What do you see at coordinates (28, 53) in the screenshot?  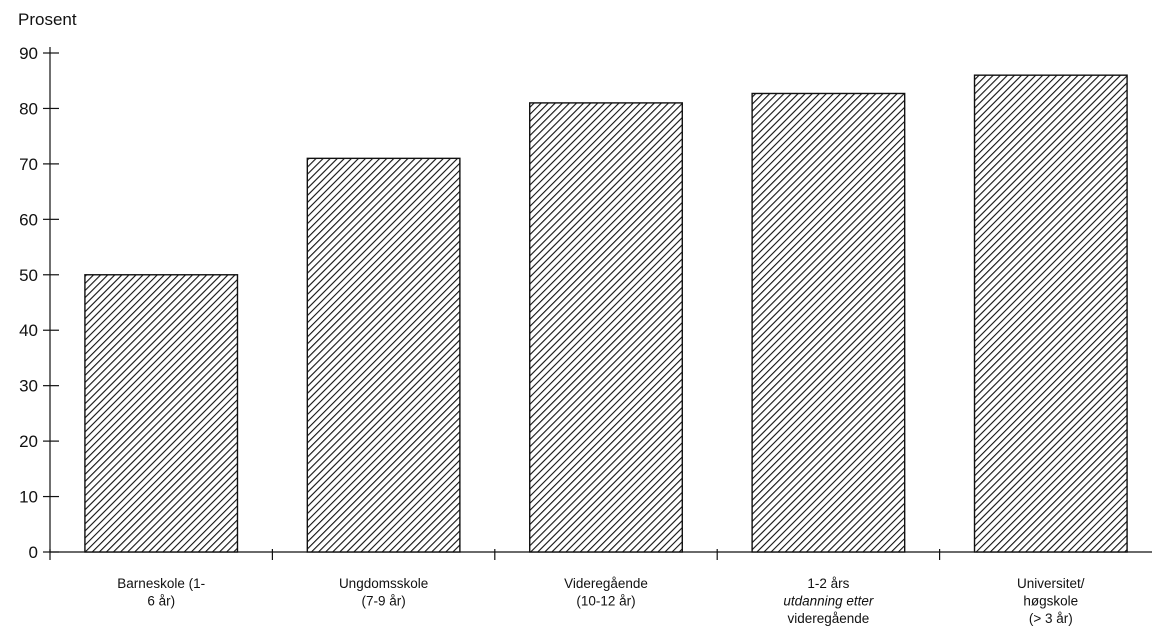 I see `y-tick-label: 90` at bounding box center [28, 53].